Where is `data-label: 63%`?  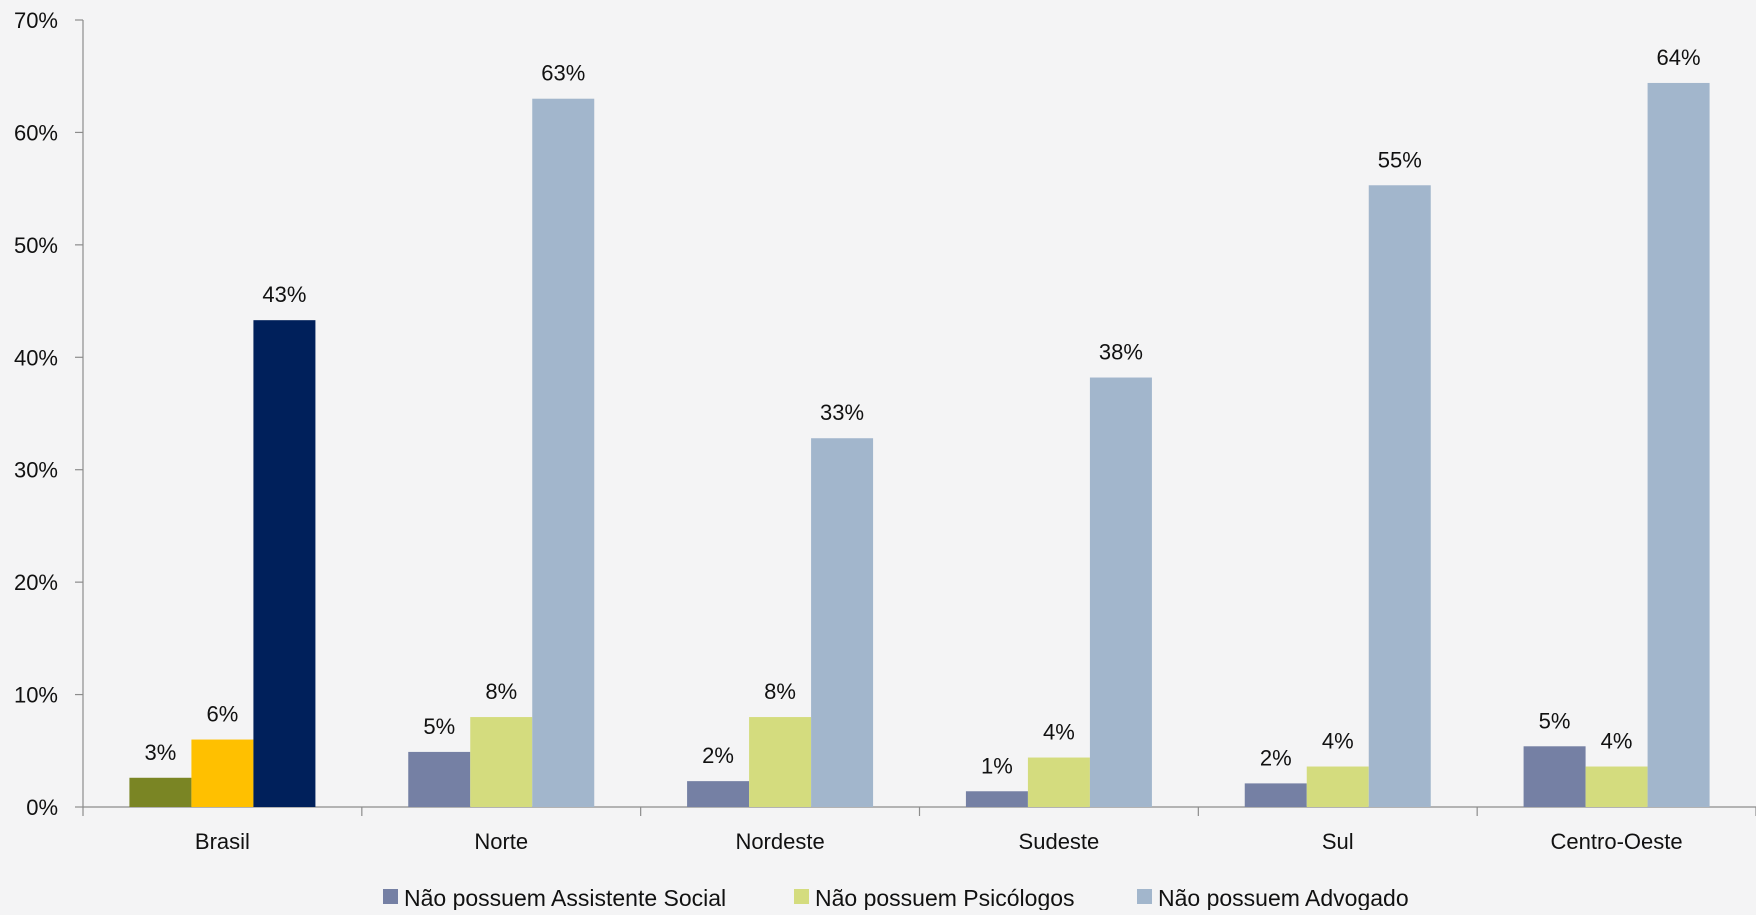
data-label: 63% is located at coordinates (563, 73).